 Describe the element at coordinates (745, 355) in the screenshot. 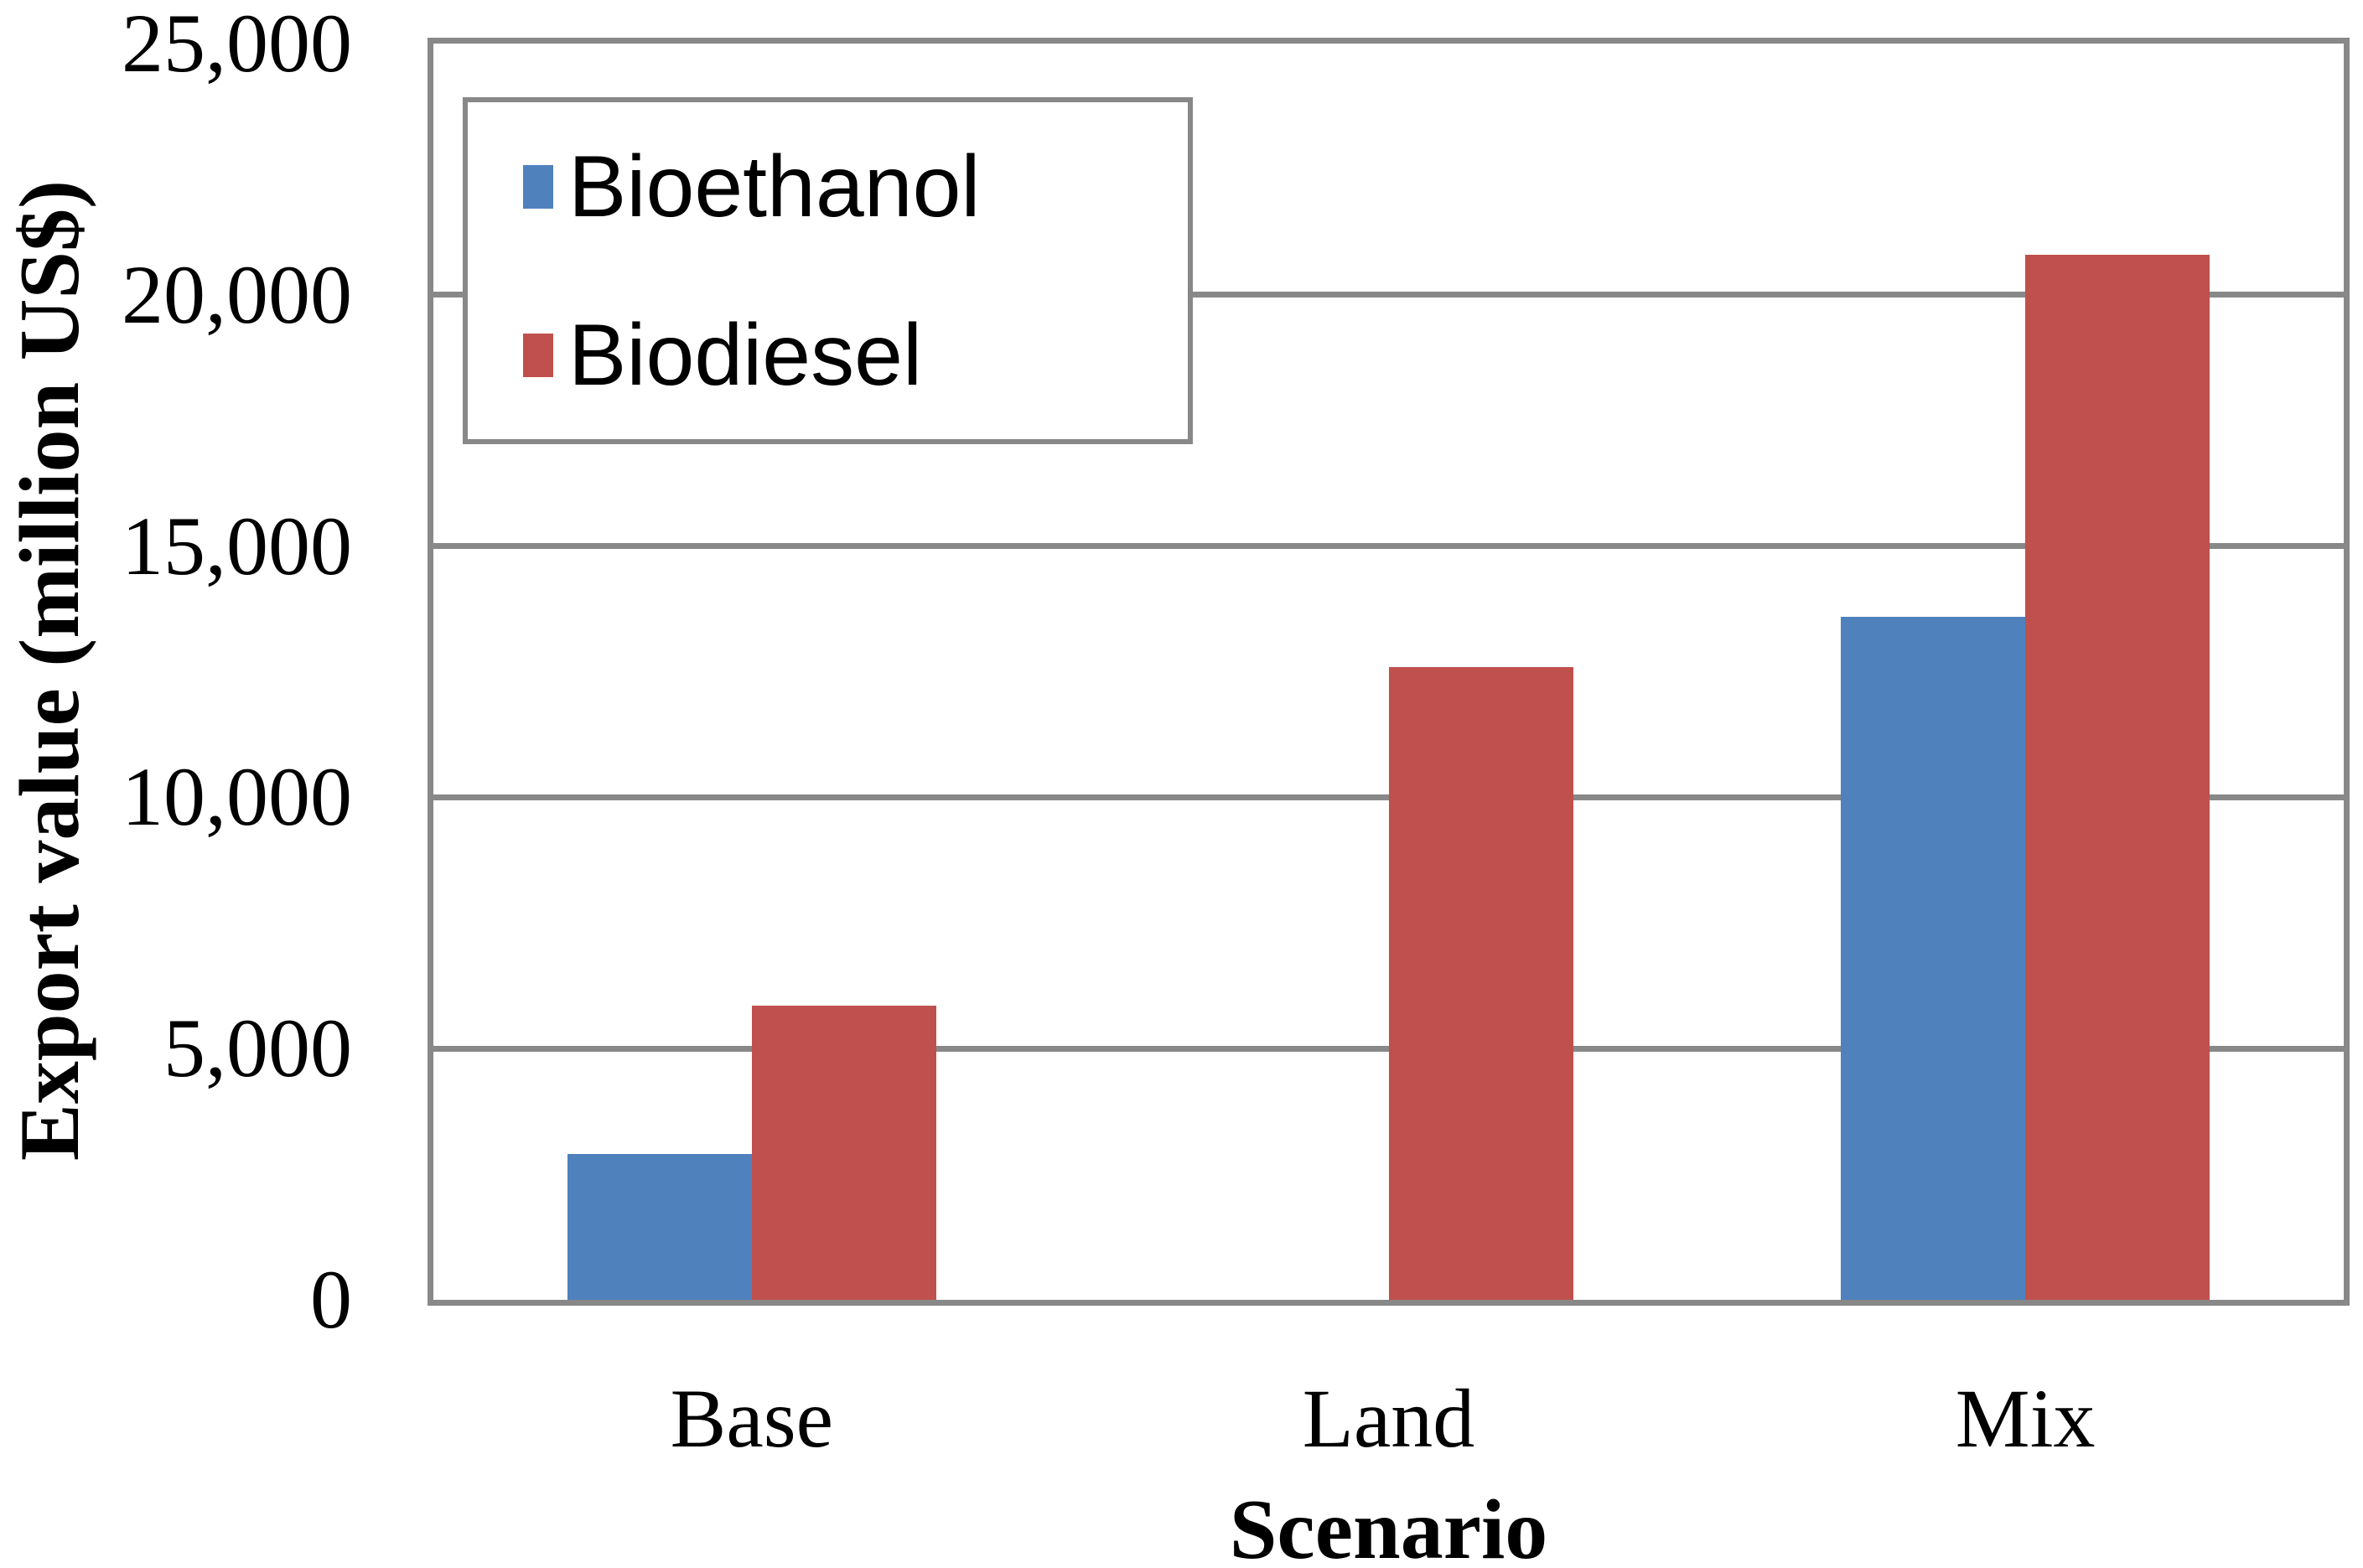

I see `legend-label: Biodiesel` at that location.